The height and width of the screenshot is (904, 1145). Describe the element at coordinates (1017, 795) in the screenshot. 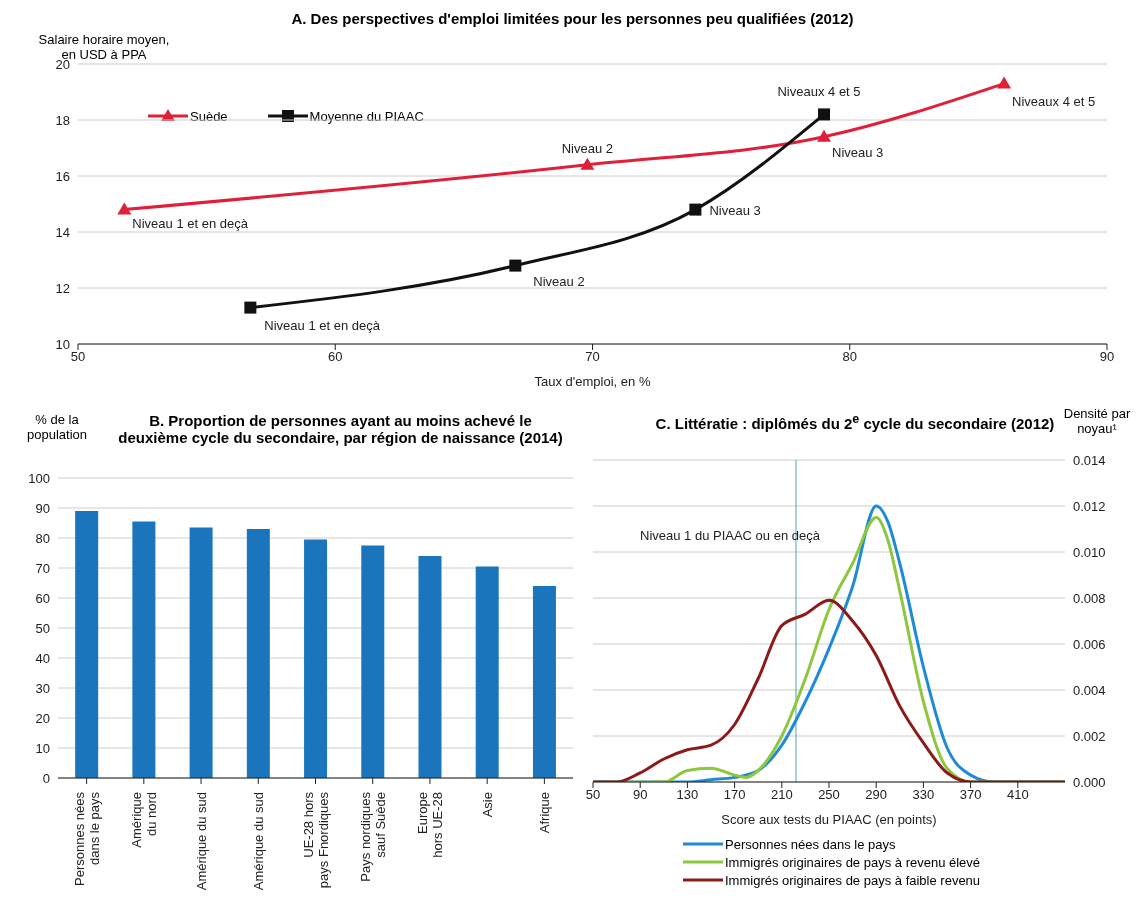

I see `x-tick-label: 410` at that location.